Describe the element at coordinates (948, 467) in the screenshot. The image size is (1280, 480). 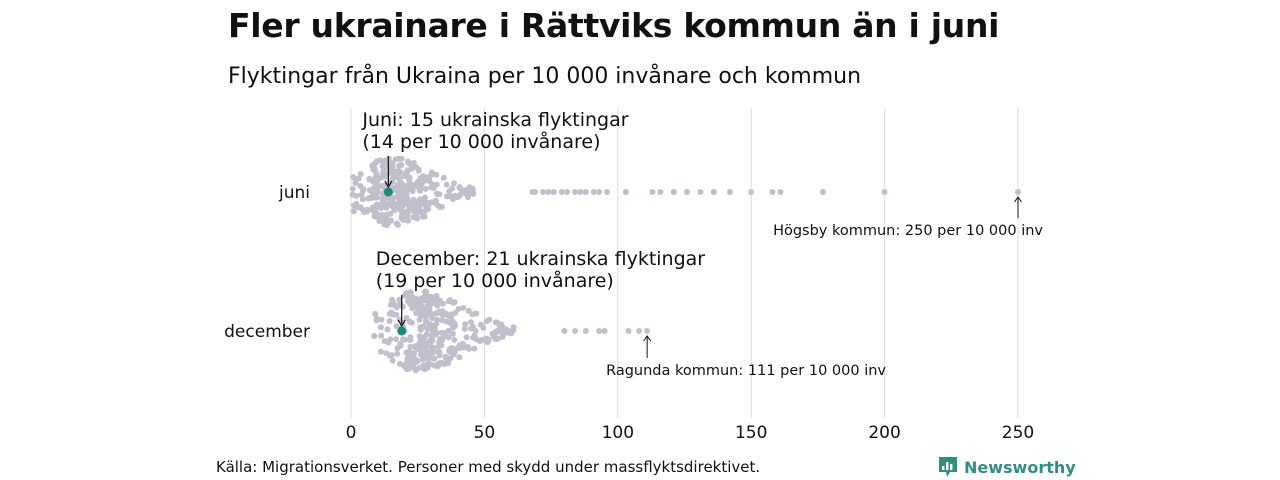
I see `chart-logo-icon` at that location.